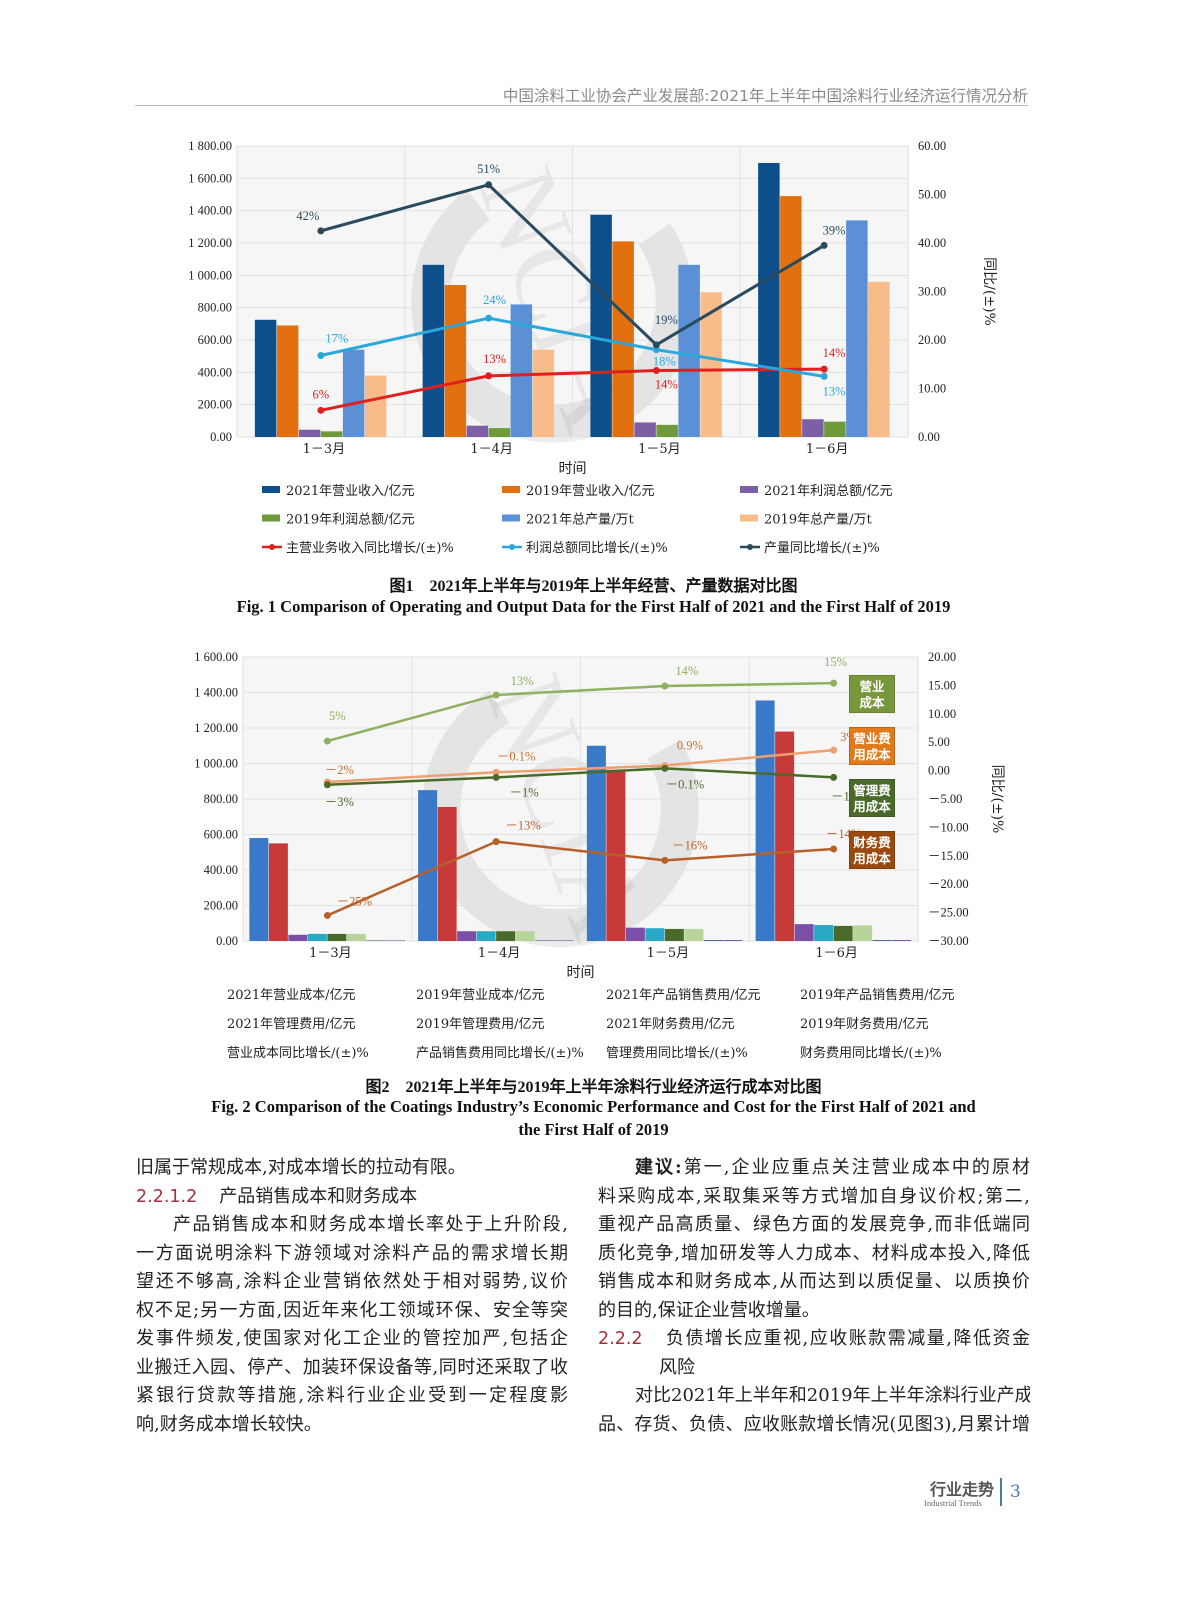 The image size is (1187, 1600). I want to click on legend-entry: 2019年管理费用/亿元, so click(480, 1024).